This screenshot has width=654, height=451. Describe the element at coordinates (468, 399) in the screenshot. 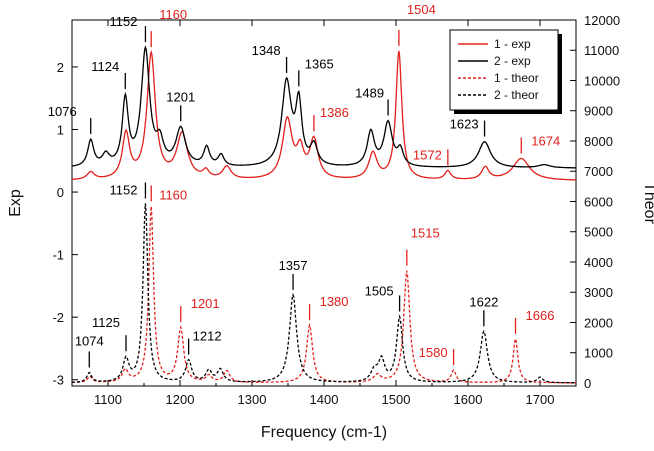

I see `x-tick-label: 1600` at that location.